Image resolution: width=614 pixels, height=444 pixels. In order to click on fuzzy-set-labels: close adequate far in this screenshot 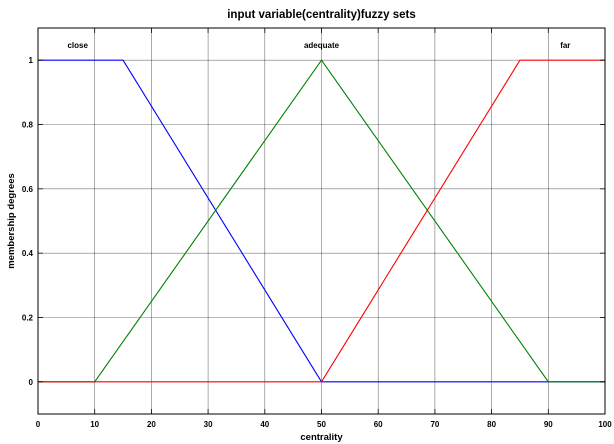, I will do `click(318, 45)`.